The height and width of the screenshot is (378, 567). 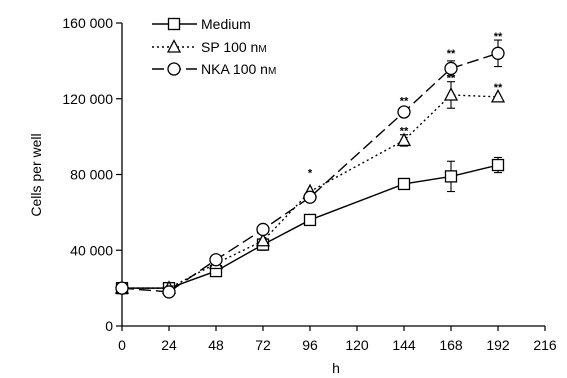 I want to click on x-tick-label: 96, so click(x=310, y=345).